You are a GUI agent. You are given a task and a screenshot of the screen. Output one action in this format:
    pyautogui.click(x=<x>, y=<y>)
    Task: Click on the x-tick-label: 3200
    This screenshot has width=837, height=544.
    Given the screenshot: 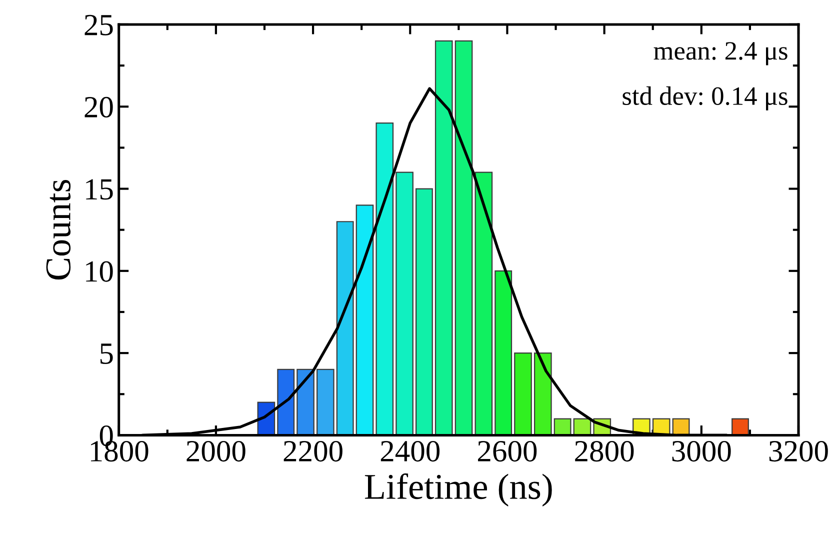 What is the action you would take?
    pyautogui.click(x=798, y=451)
    